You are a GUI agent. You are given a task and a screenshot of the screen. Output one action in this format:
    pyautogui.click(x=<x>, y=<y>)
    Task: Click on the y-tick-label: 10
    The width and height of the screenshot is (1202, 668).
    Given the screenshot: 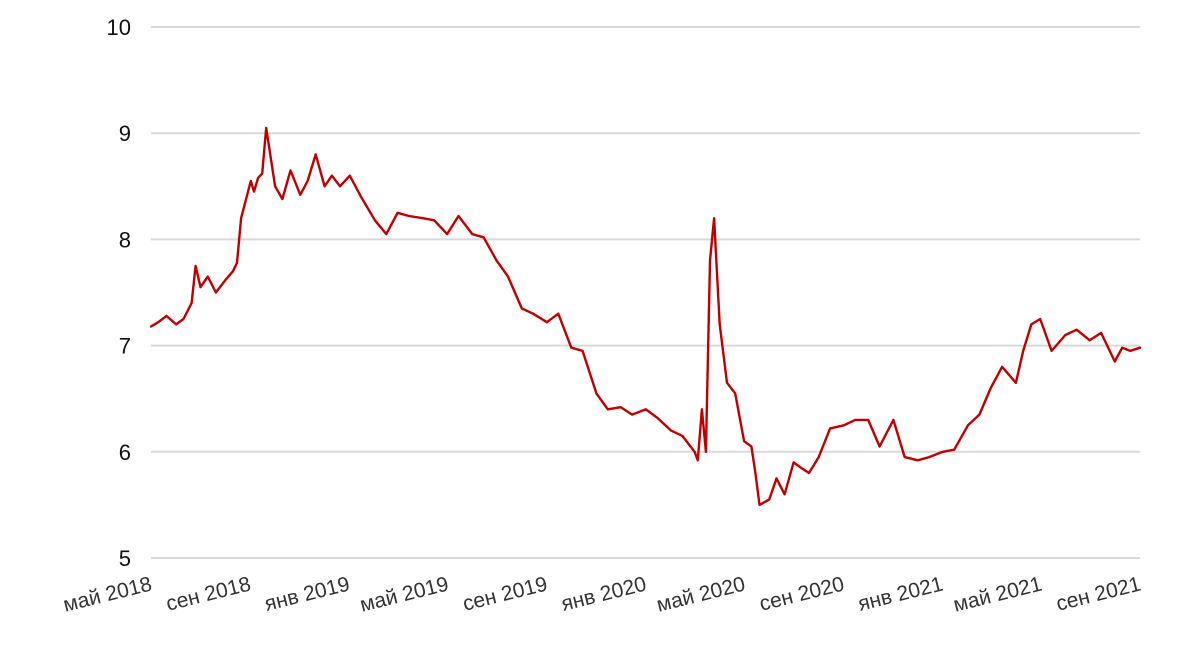 What is the action you would take?
    pyautogui.click(x=119, y=27)
    